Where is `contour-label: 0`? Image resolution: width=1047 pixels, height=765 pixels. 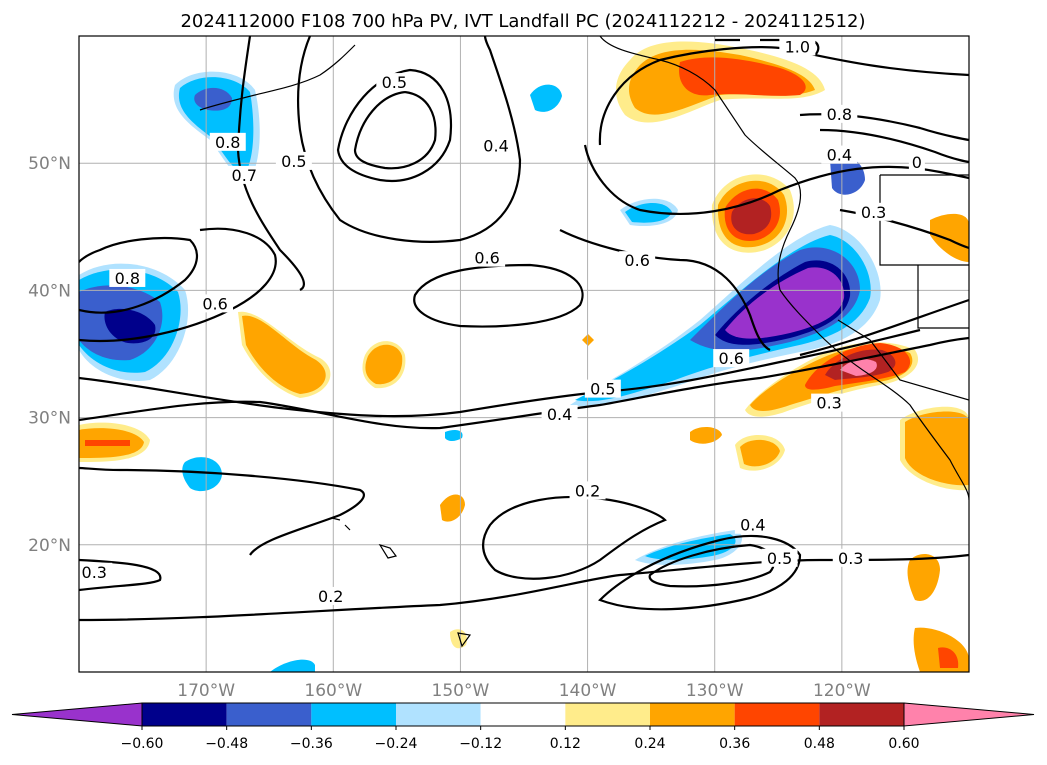 contour-label: 0 is located at coordinates (917, 162).